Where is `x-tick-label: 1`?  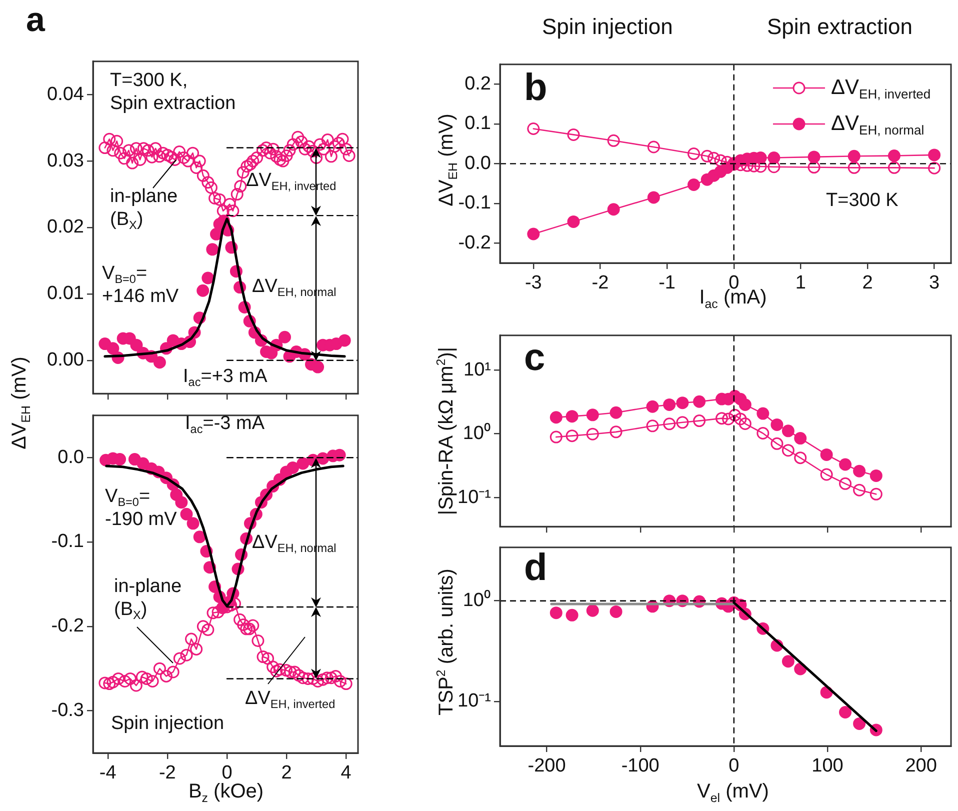
x-tick-label: 1 is located at coordinates (800, 283).